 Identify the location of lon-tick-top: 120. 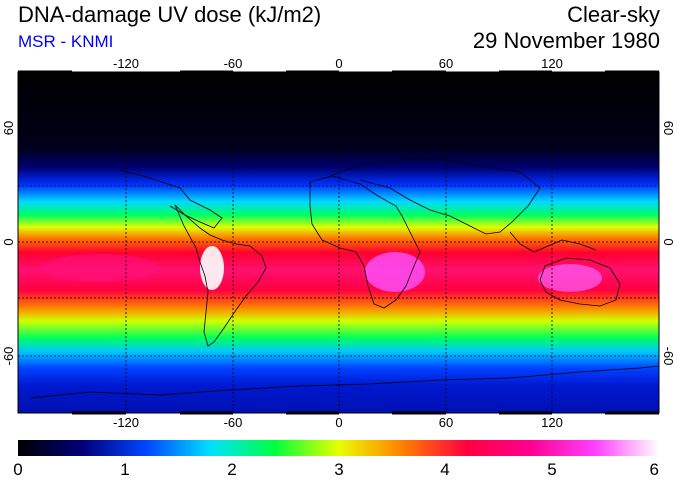
(552, 63).